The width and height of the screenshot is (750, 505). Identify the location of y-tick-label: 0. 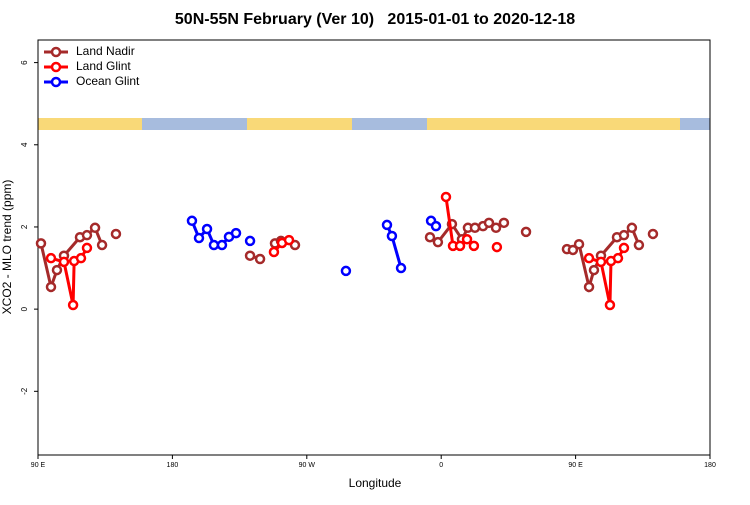
(24, 308).